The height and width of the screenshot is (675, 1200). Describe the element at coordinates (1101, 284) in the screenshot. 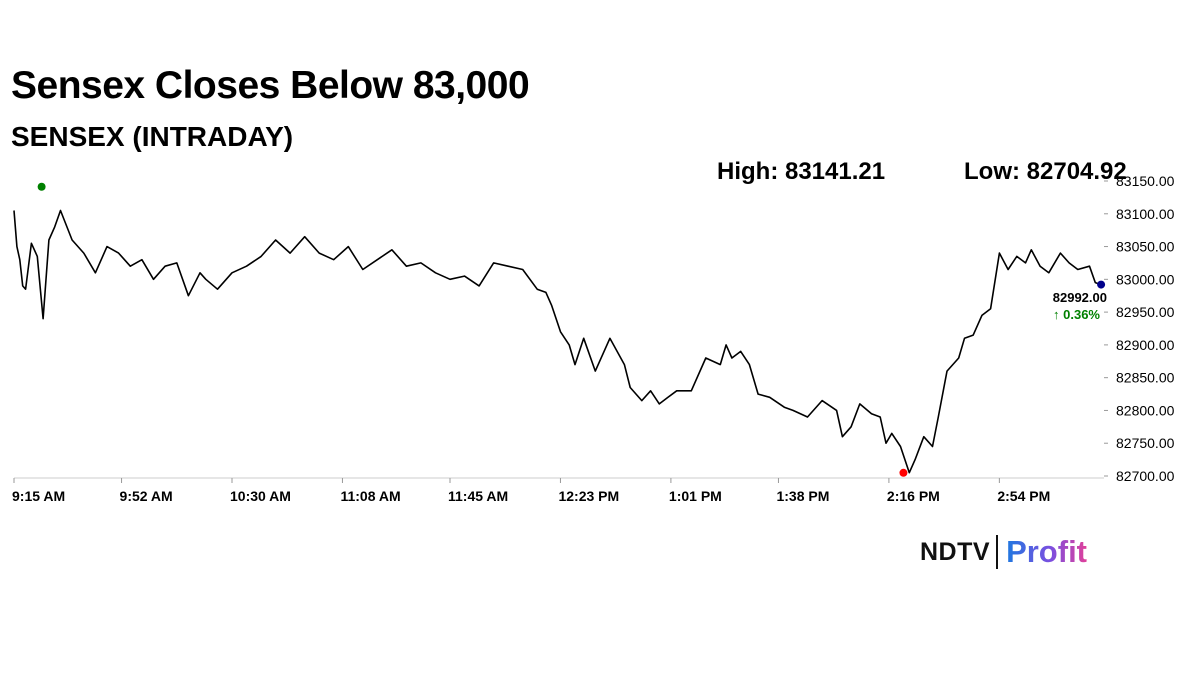

I see `last-marker` at that location.